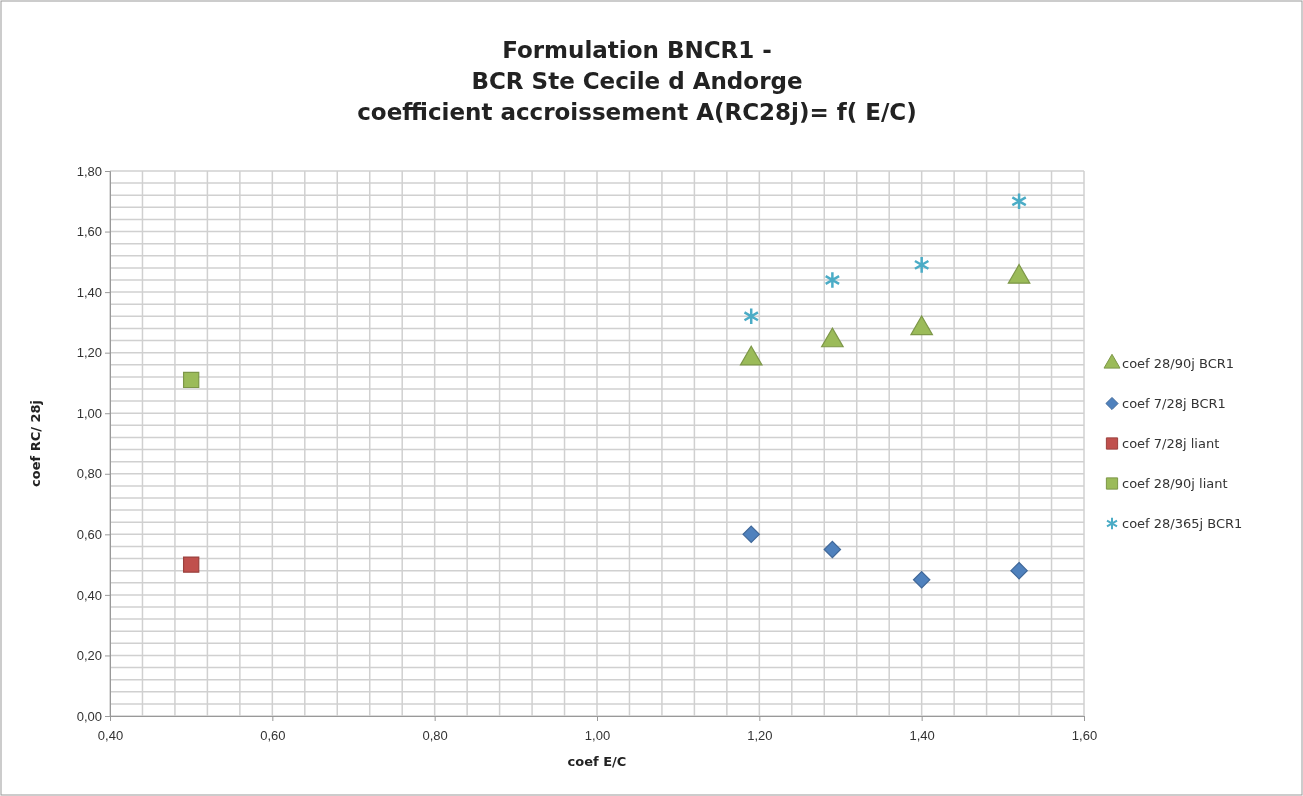 Image resolution: width=1303 pixels, height=796 pixels. What do you see at coordinates (597, 761) in the screenshot?
I see `x-axis-title: coef E/C` at bounding box center [597, 761].